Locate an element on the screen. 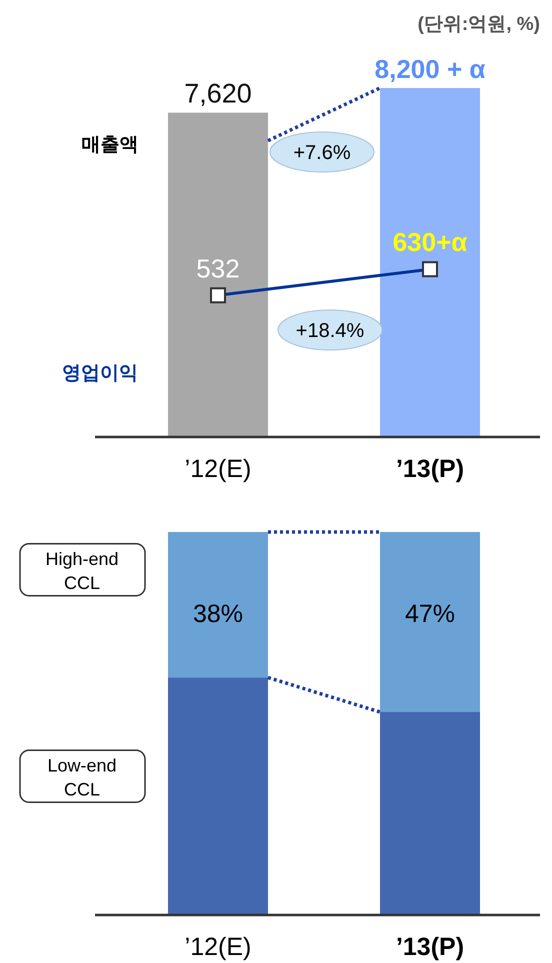  text: (단위:억원, %) is located at coordinates (479, 24).